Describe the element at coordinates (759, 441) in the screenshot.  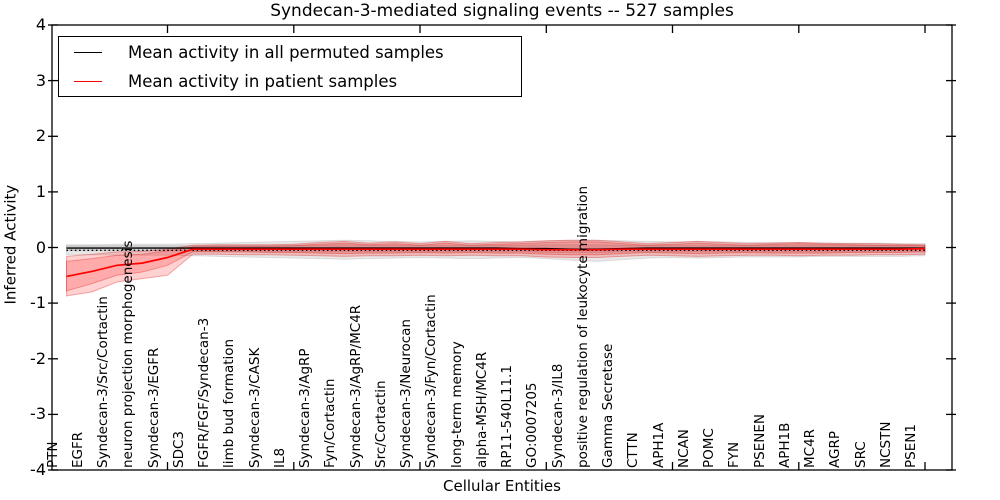
I see `x-tick-label: PSENEN` at that location.